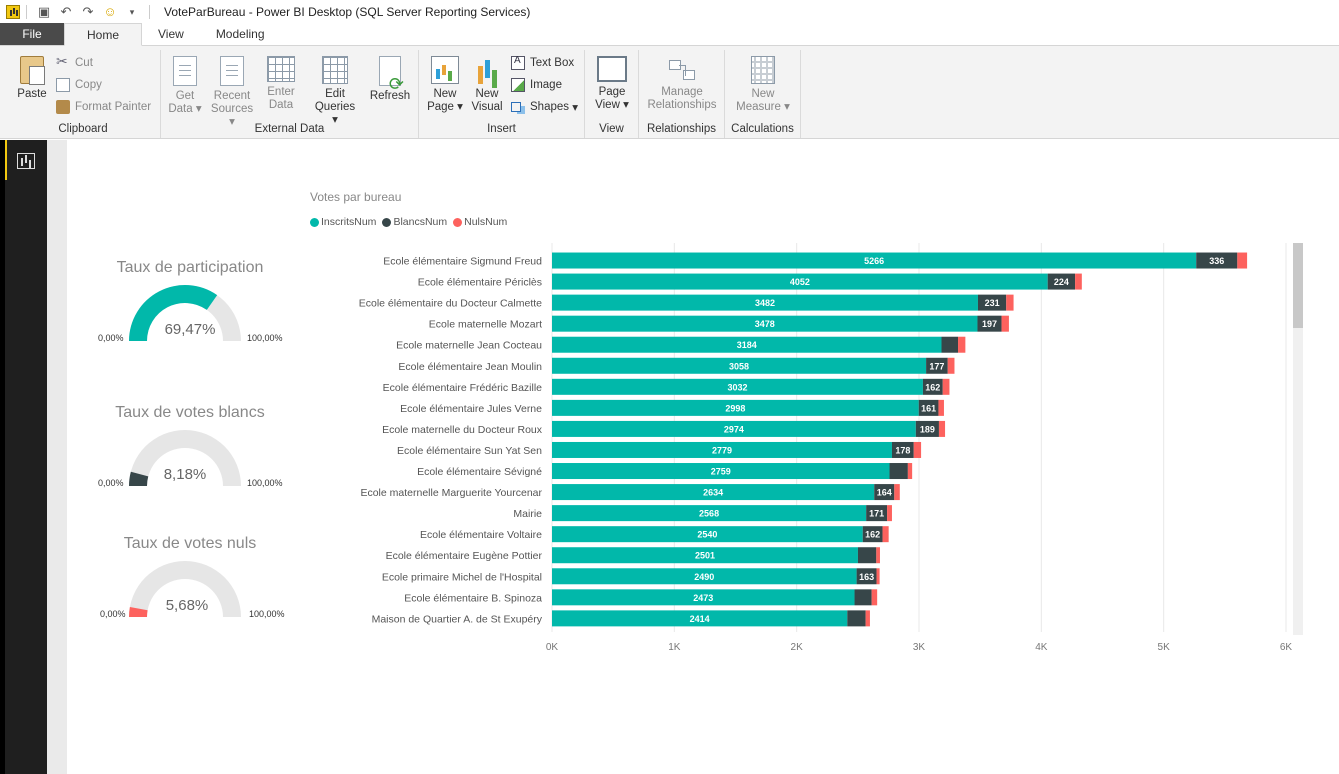  Describe the element at coordinates (487, 107) in the screenshot. I see `new-visual-label-2: Visual` at that location.